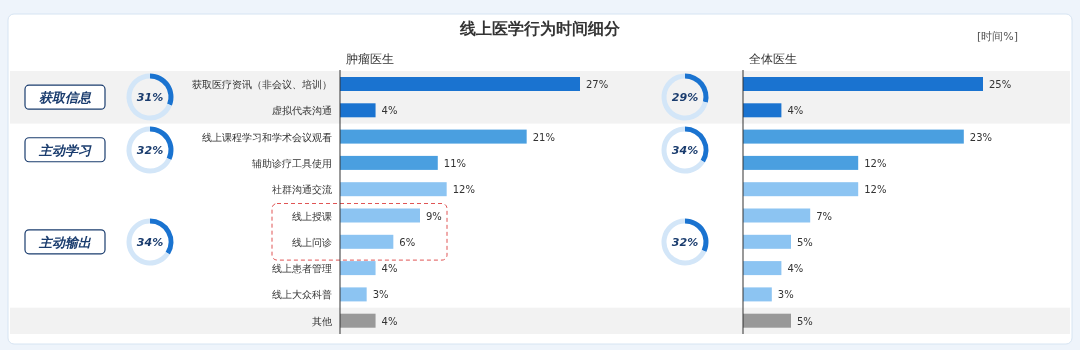 Image resolution: width=1080 pixels, height=350 pixels. I want to click on y-tick-label: 获取医疗资讯（非会议、培训）, so click(262, 84).